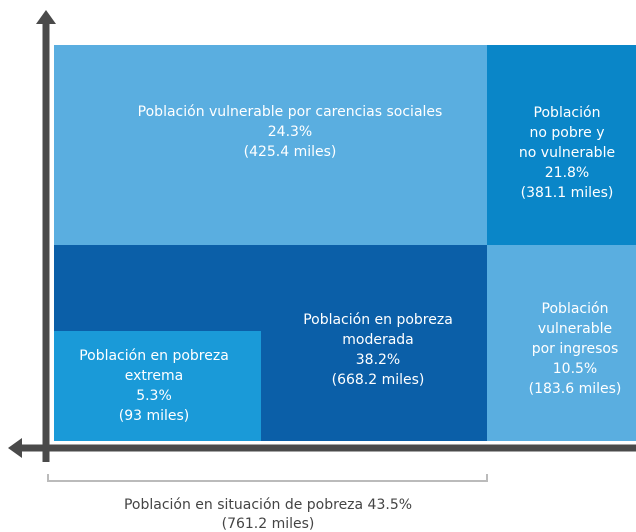  I want to click on region-label: 5.3%, so click(154, 396).